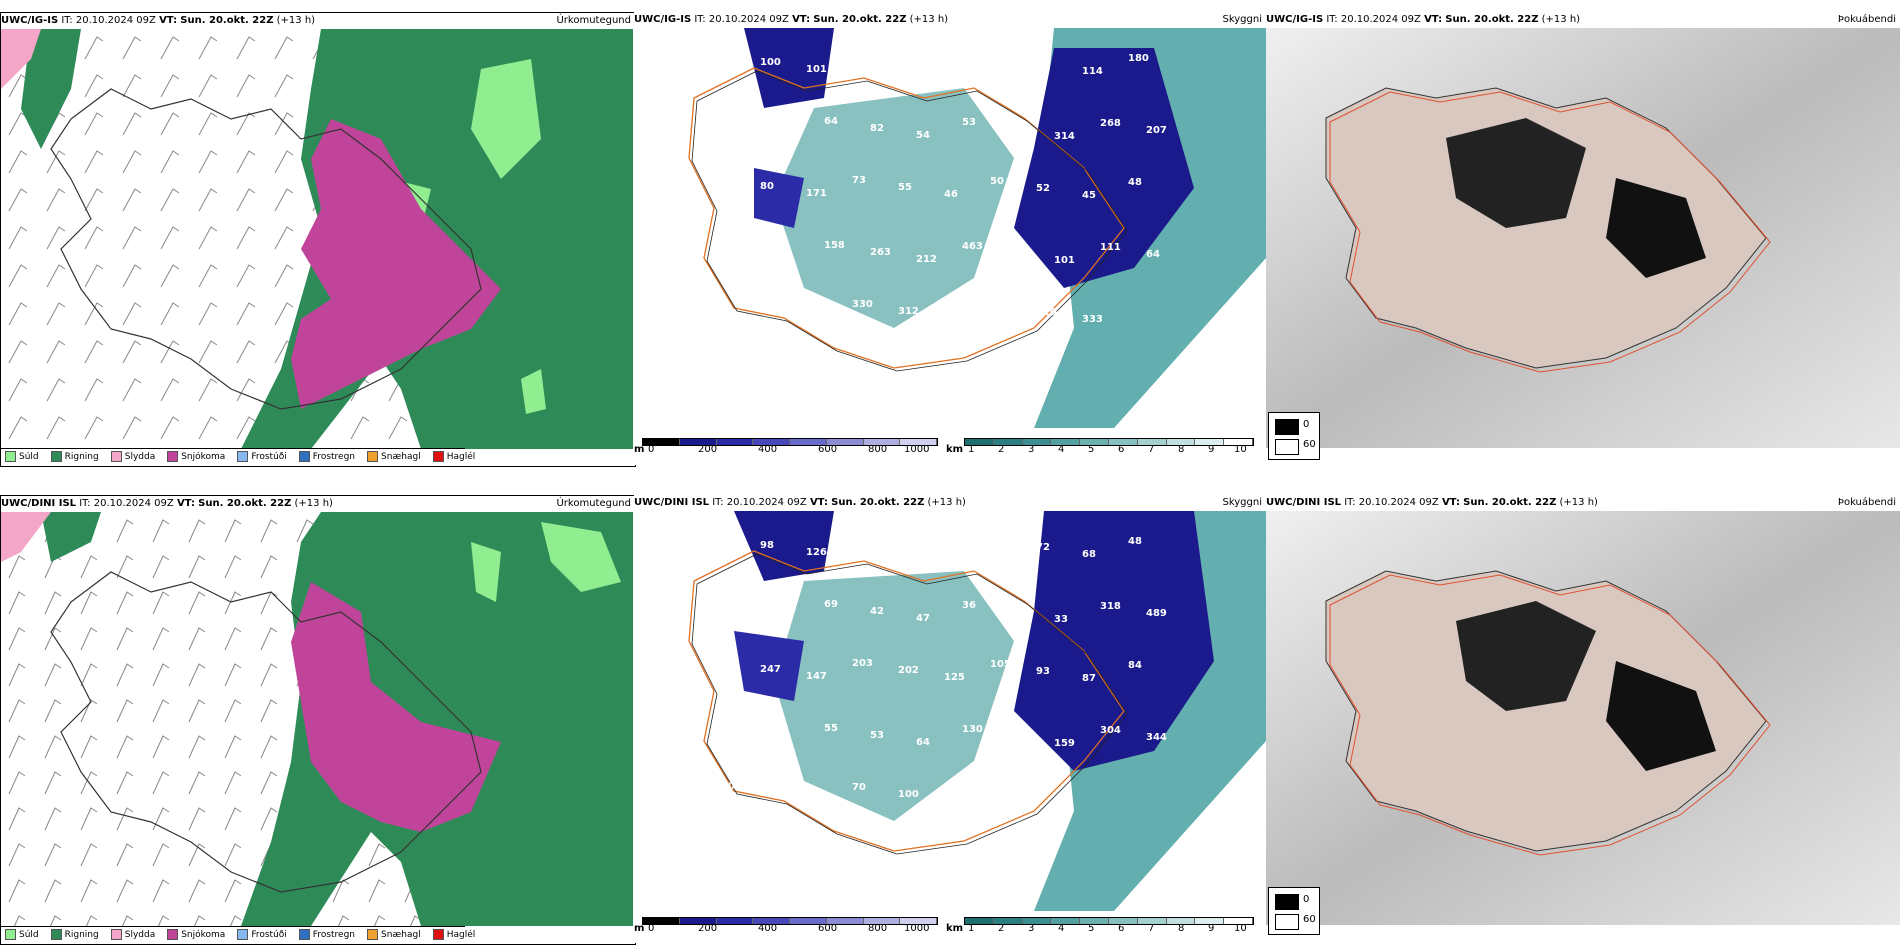 The height and width of the screenshot is (950, 1900). I want to click on fog-swatch-low, so click(1287, 922).